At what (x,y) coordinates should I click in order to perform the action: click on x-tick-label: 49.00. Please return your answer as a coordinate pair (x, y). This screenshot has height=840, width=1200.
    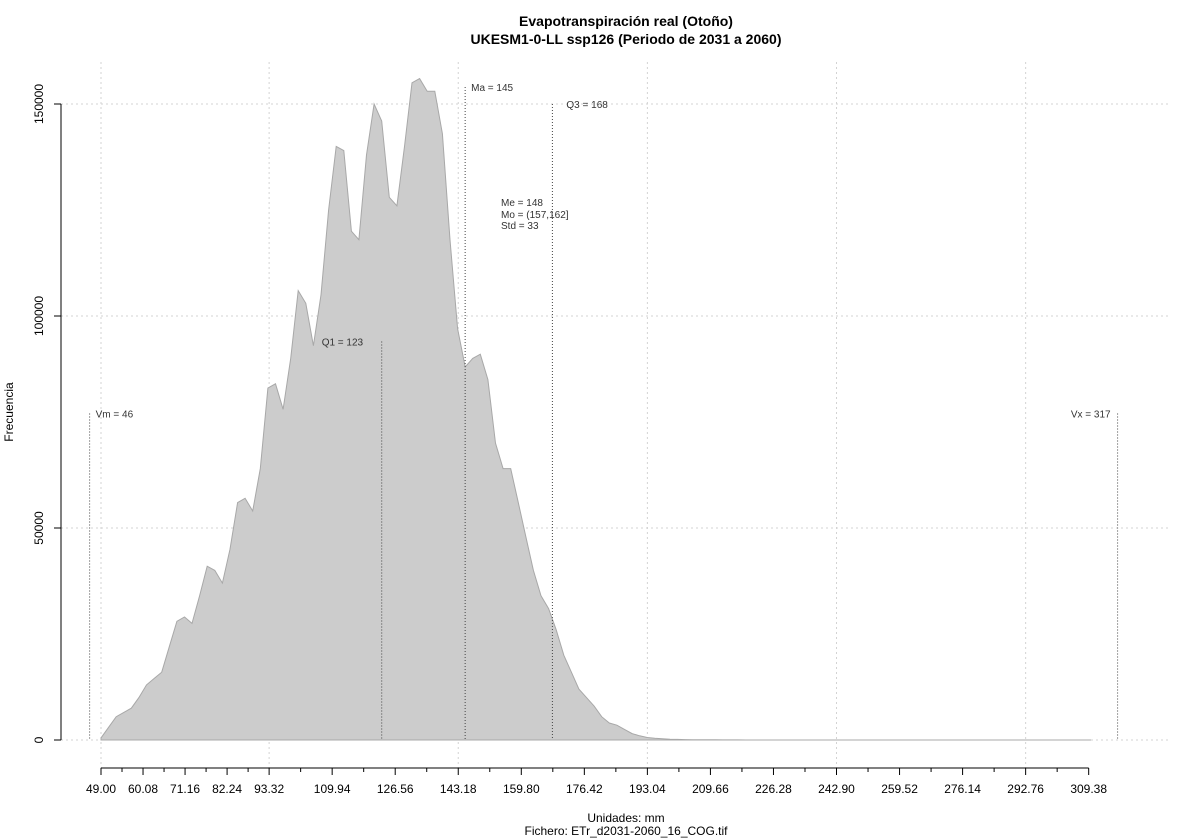
    Looking at the image, I should click on (101, 789).